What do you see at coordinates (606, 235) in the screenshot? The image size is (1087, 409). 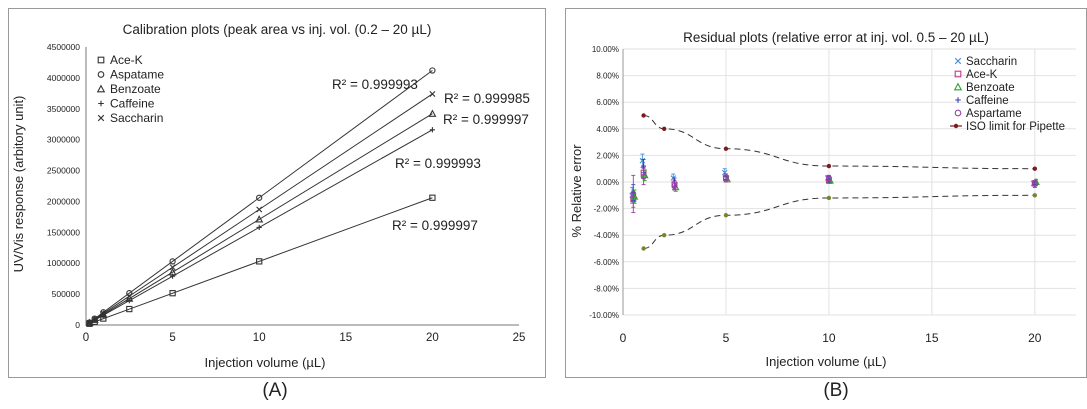 I see `y-tick-label: -4.00%` at bounding box center [606, 235].